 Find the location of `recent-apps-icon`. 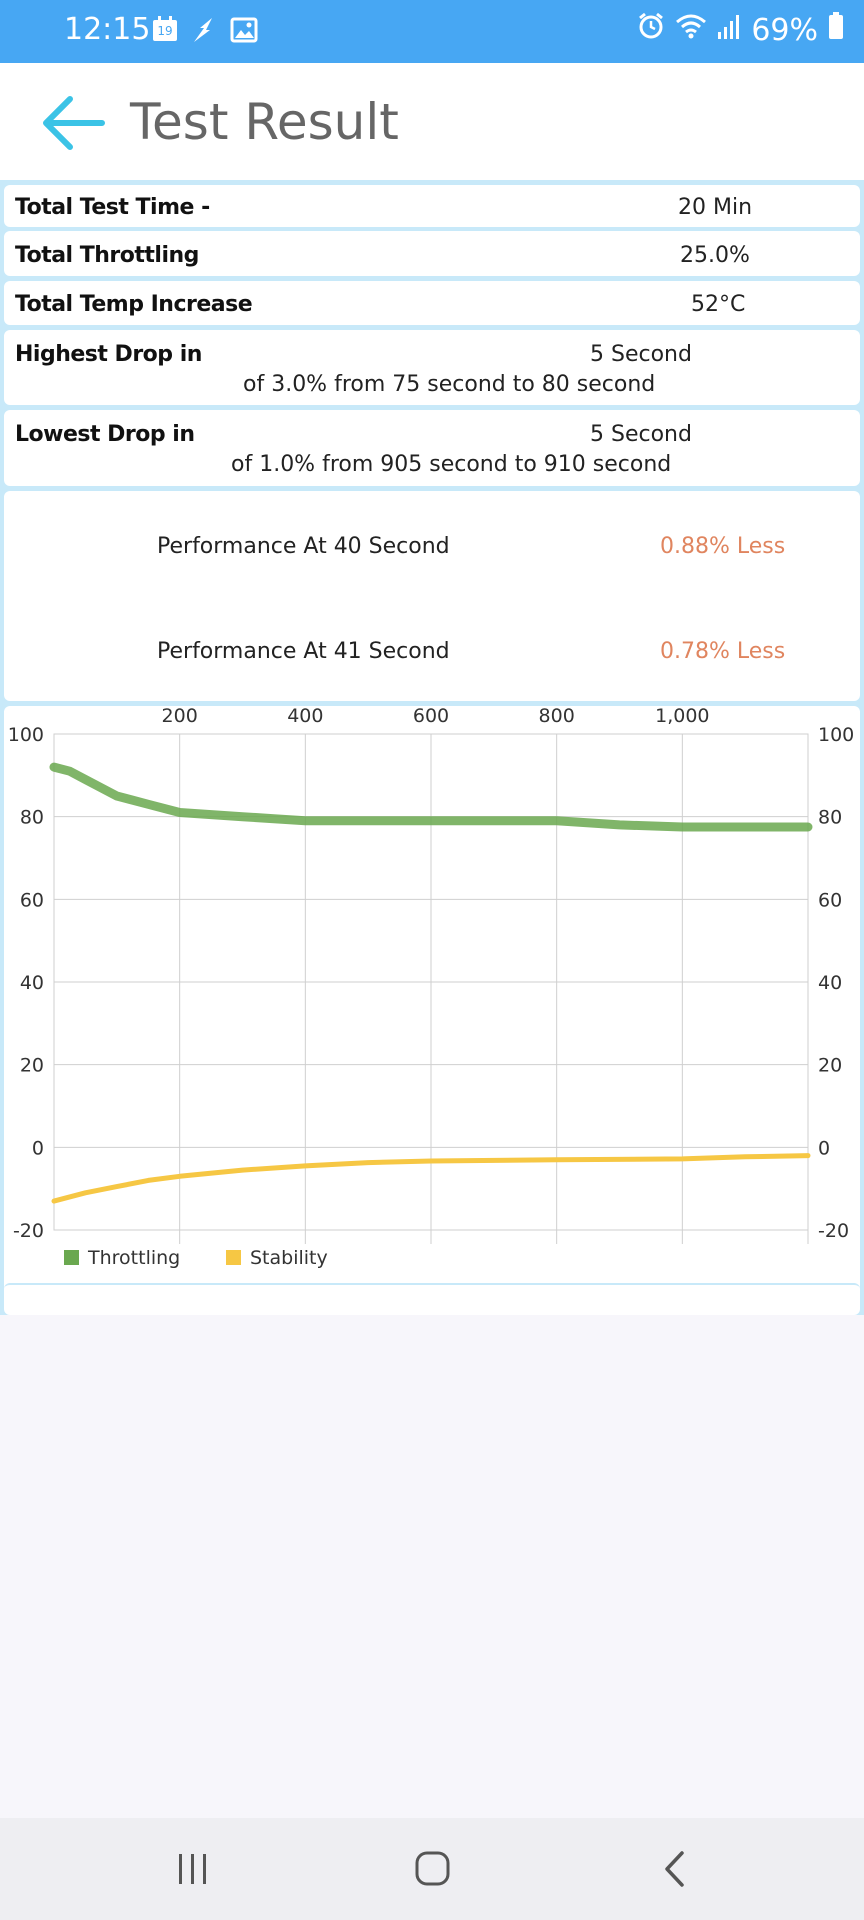

recent-apps-icon is located at coordinates (192, 1869).